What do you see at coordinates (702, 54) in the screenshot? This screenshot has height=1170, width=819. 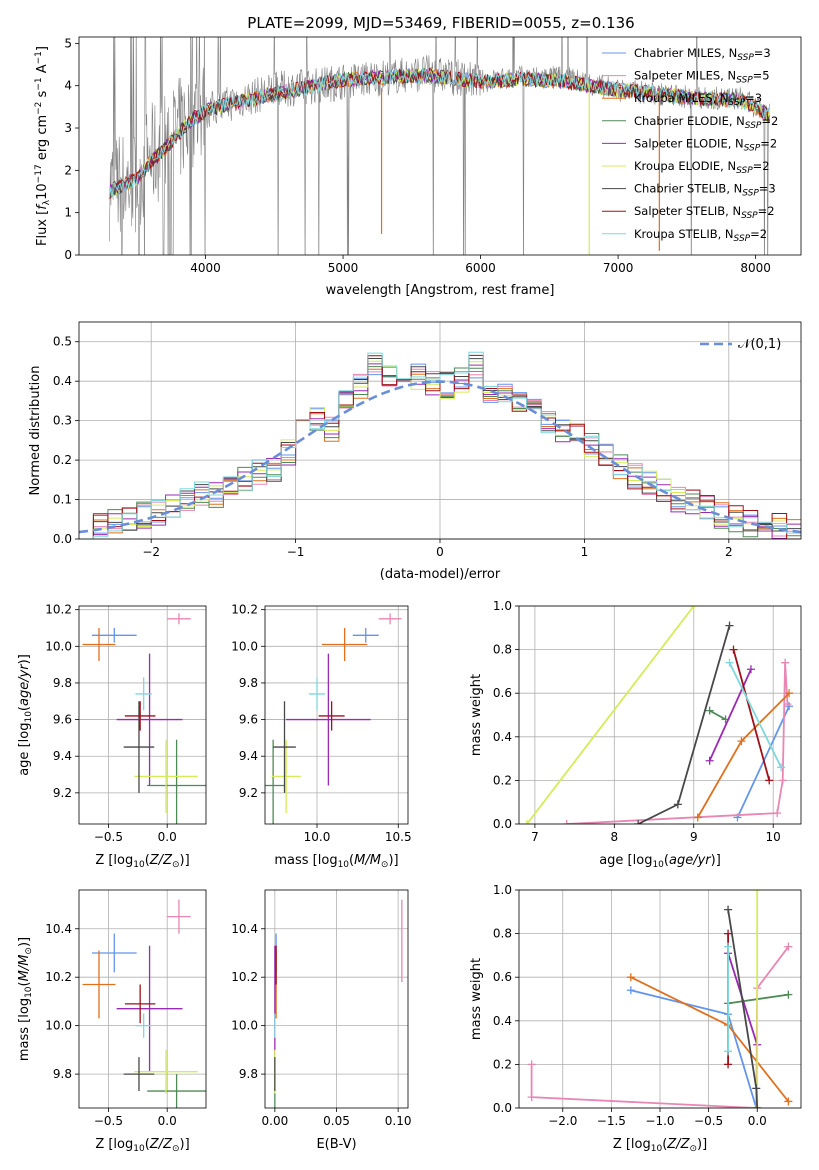 I see `legend-label: Chabrier MILES, NSSP=3` at bounding box center [702, 54].